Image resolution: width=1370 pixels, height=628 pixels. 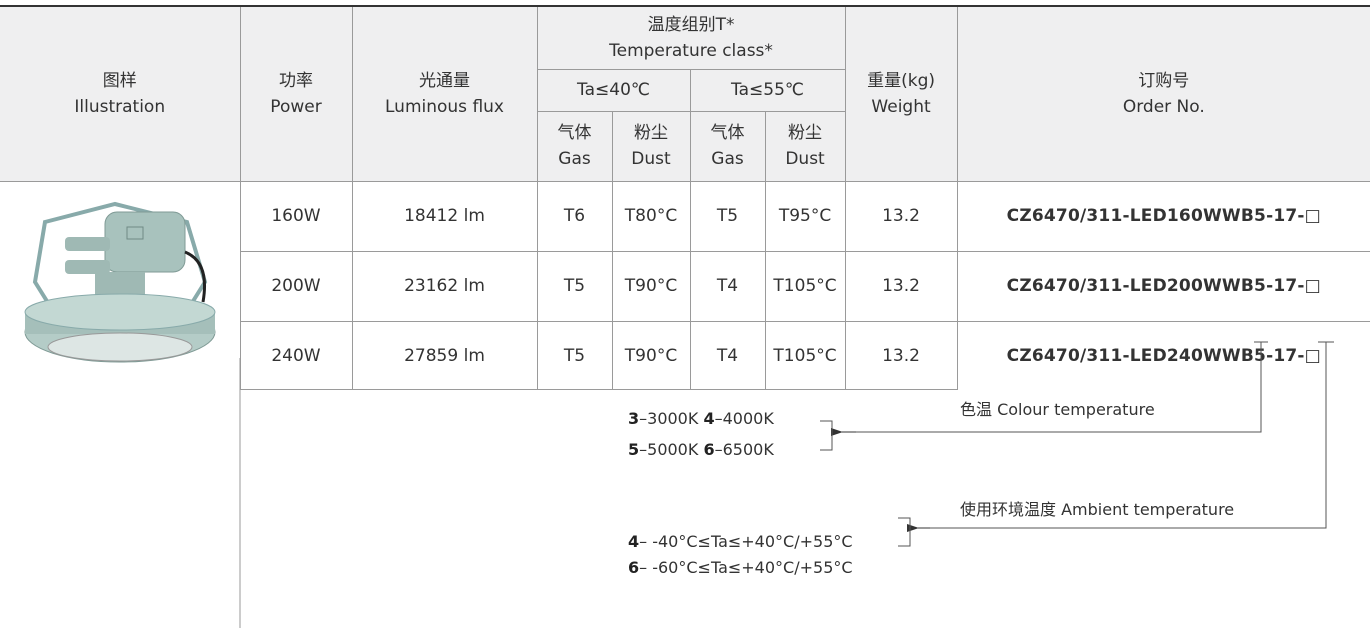 What do you see at coordinates (120, 94) in the screenshot?
I see `header-cell: 图样 Illustration` at bounding box center [120, 94].